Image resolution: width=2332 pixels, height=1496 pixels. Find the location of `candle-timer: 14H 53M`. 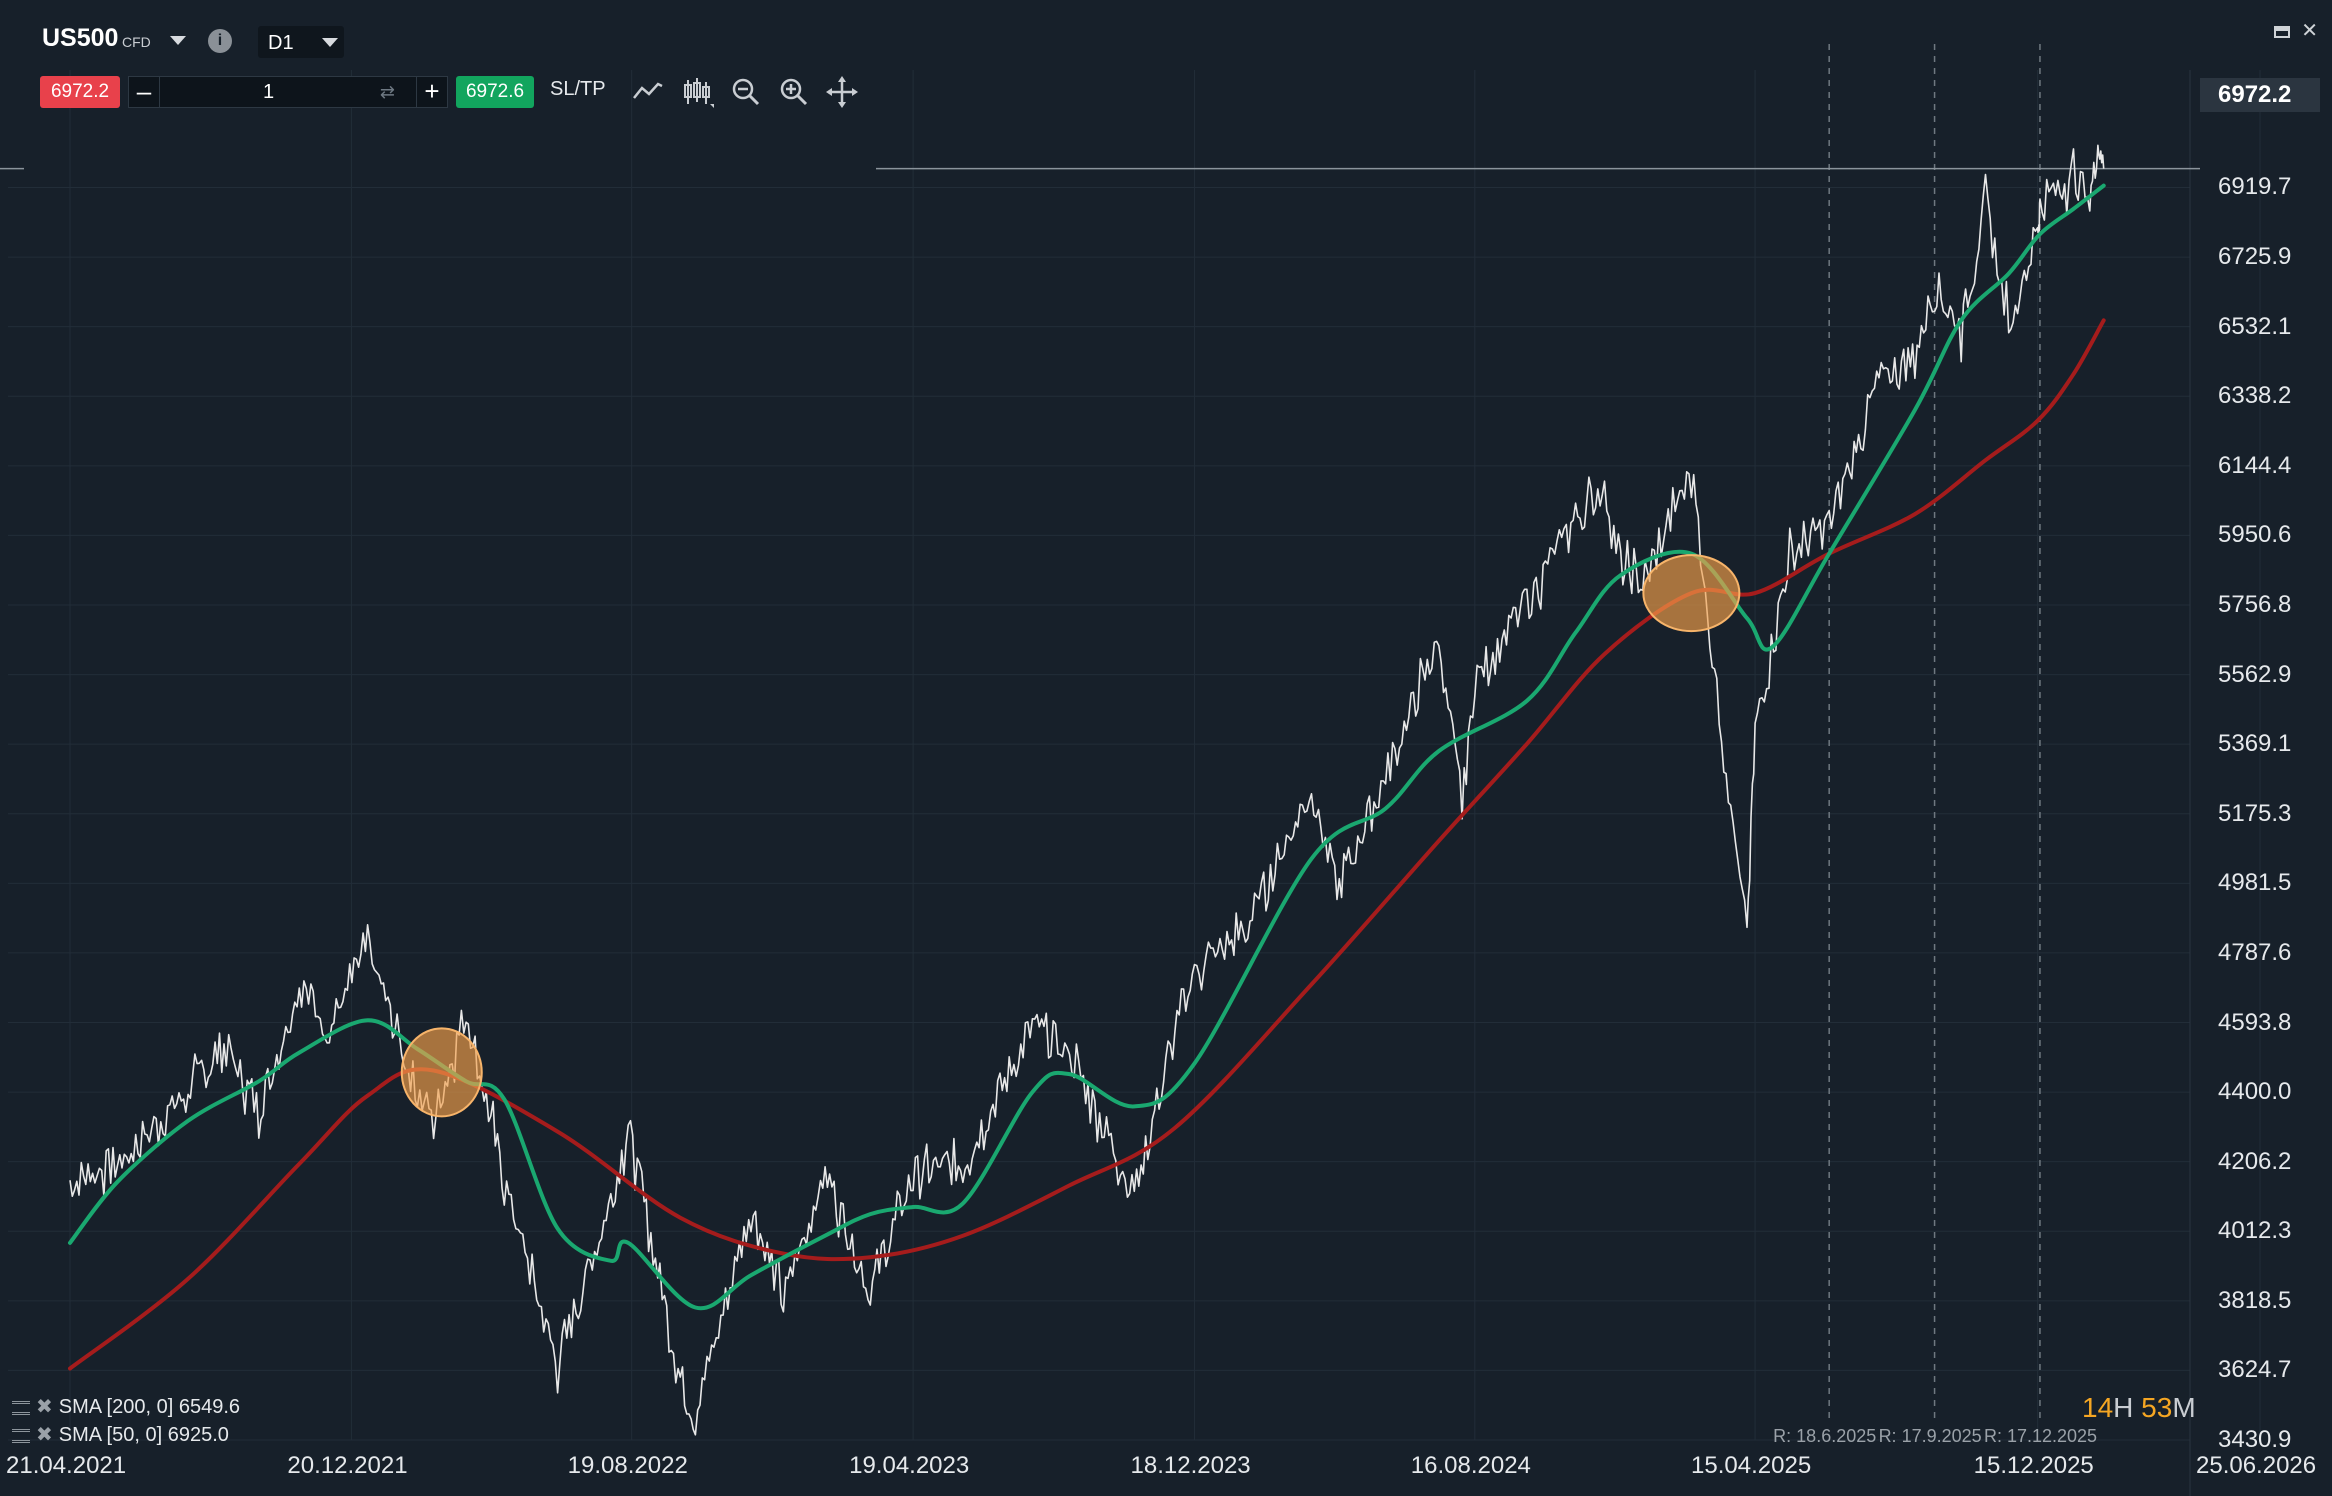

candle-timer: 14H 53M is located at coordinates (2139, 1408).